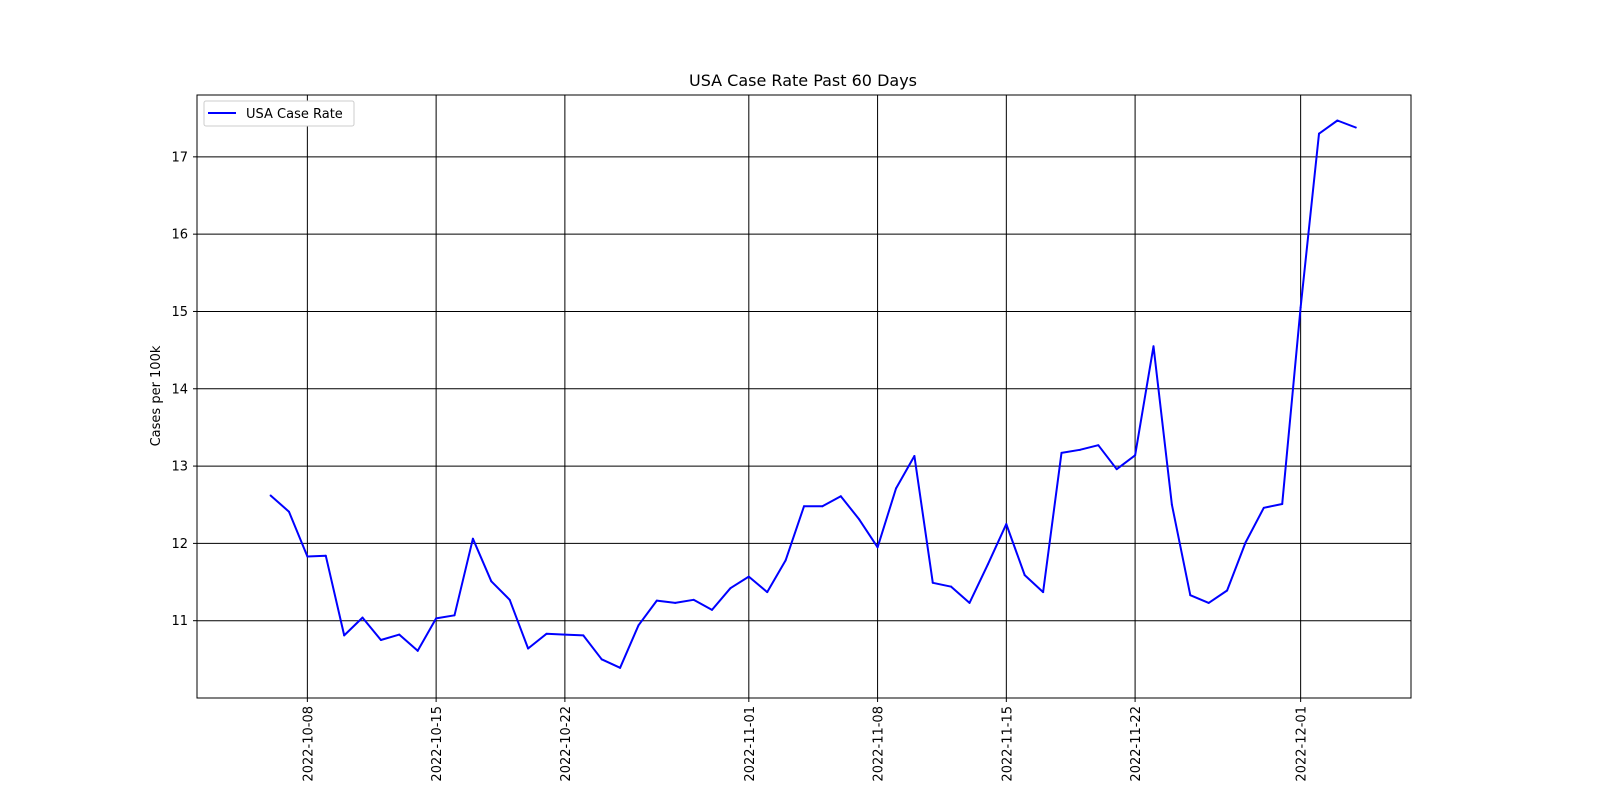 The image size is (1600, 800). Describe the element at coordinates (179, 157) in the screenshot. I see `y-tick-label: 17` at that location.